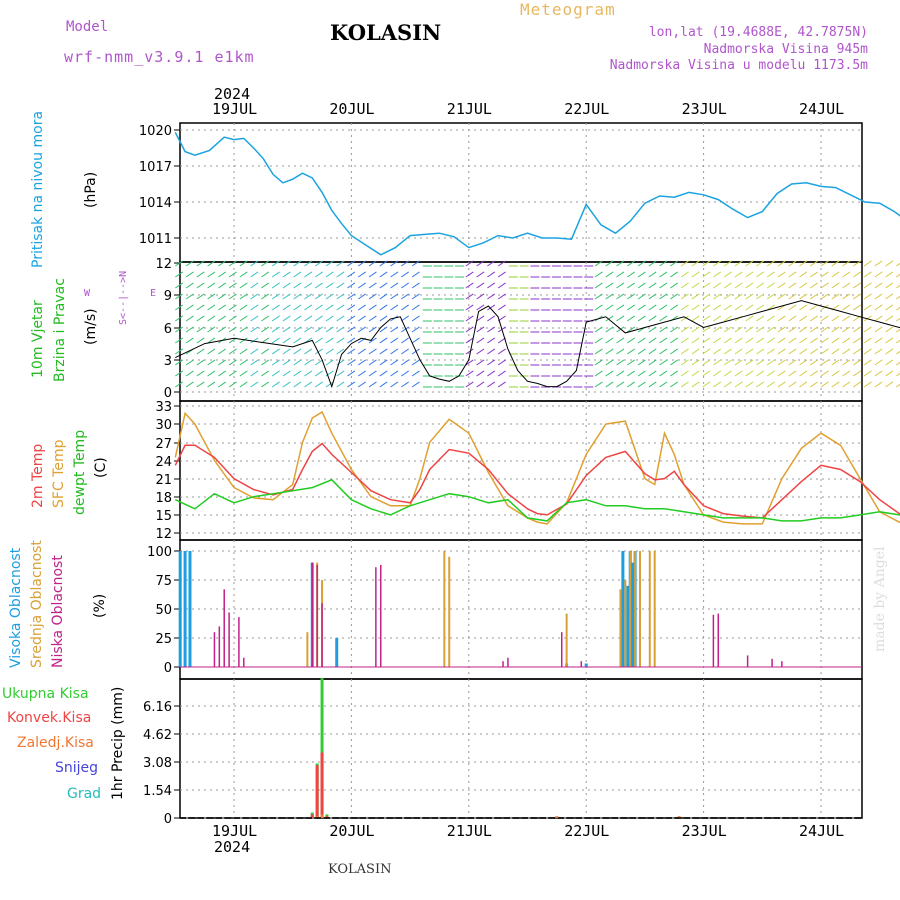  Describe the element at coordinates (537, 194) in the screenshot. I see `pressure-series-line` at that location.